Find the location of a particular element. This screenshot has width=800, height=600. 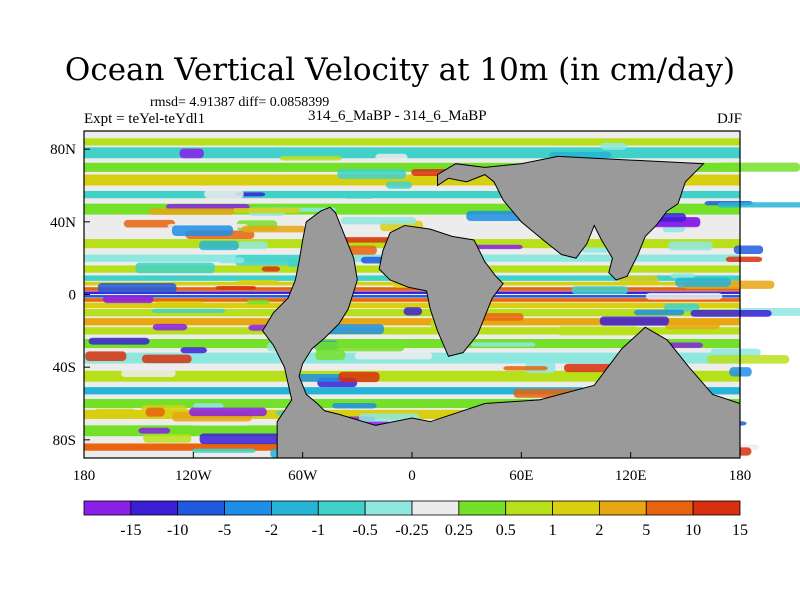

land-africa is located at coordinates (441, 290).